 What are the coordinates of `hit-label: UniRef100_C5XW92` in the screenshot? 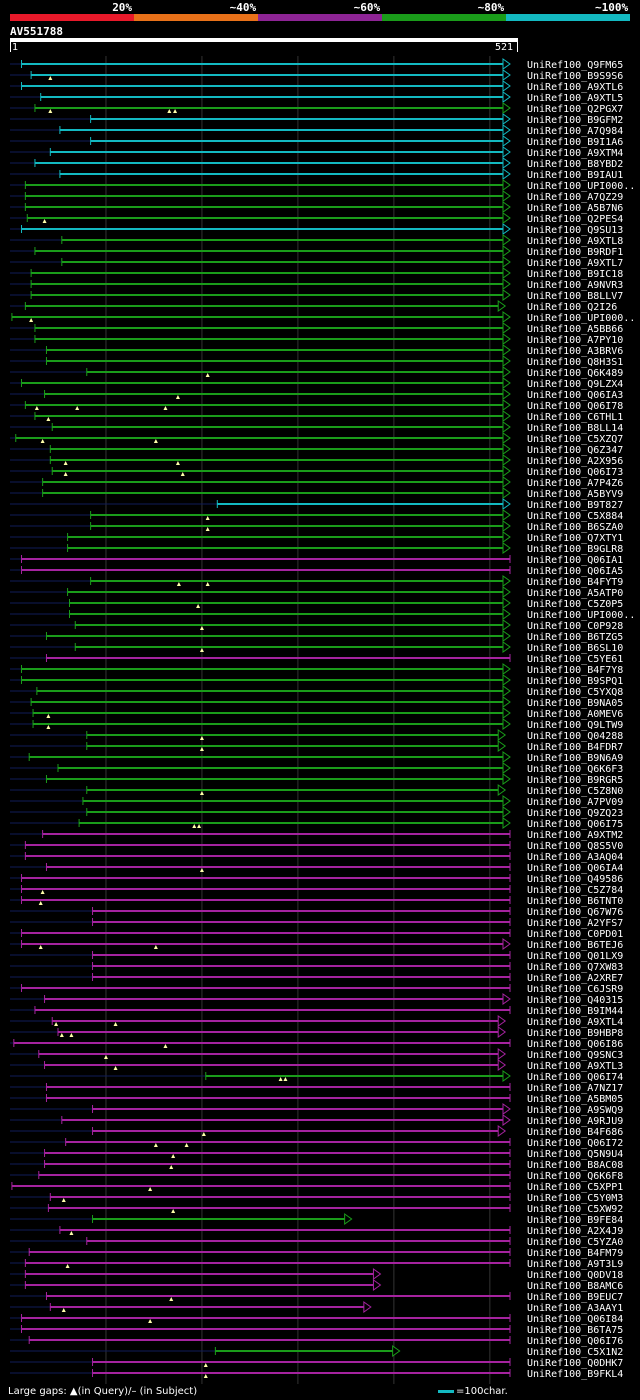 It's located at (575, 1209).